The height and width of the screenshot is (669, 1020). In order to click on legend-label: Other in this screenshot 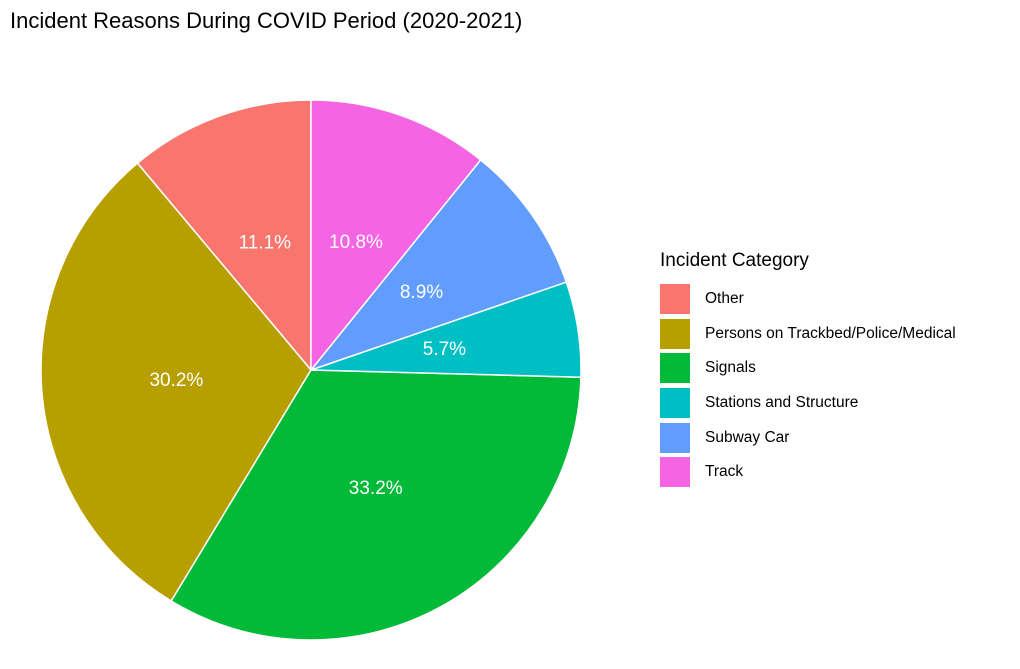, I will do `click(724, 299)`.